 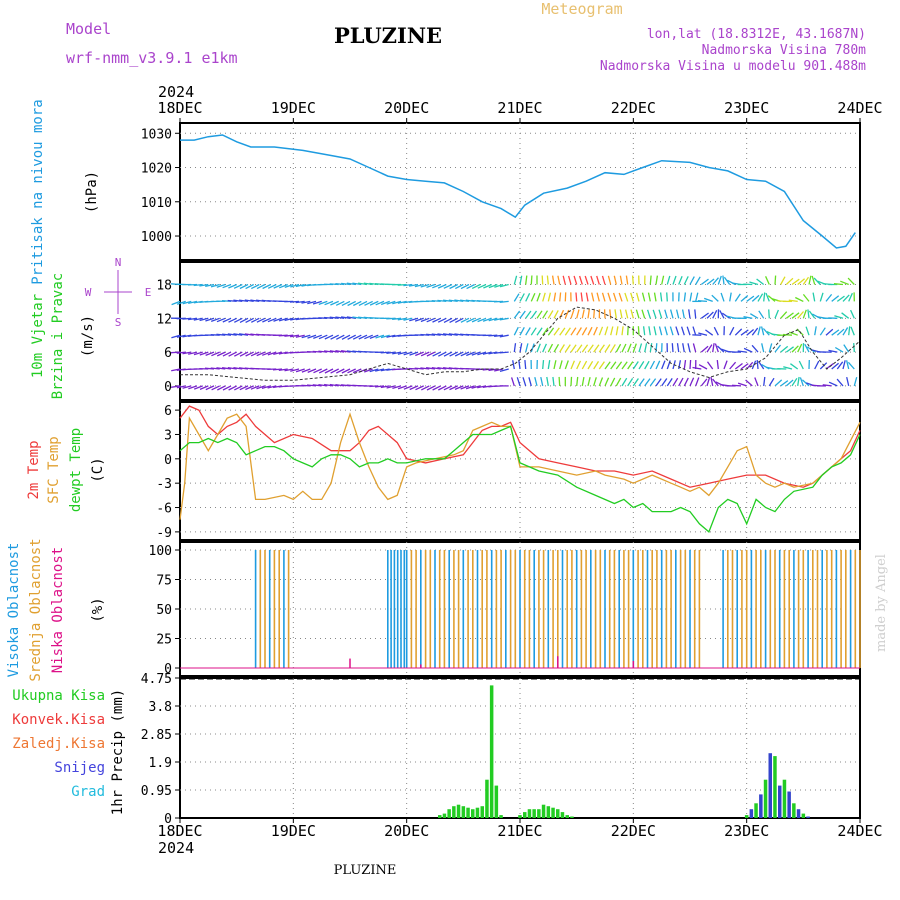 I want to click on x-tick-label-bottom: 23DEC, so click(x=746, y=831).